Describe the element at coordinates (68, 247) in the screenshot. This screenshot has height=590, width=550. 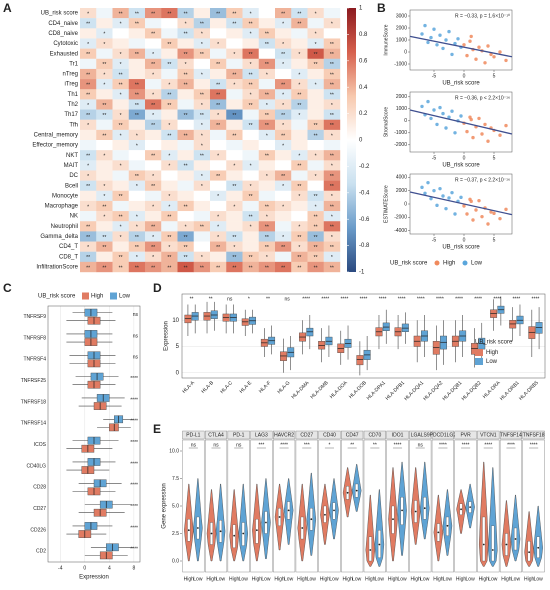
I see `row-label: CD4_T` at that location.